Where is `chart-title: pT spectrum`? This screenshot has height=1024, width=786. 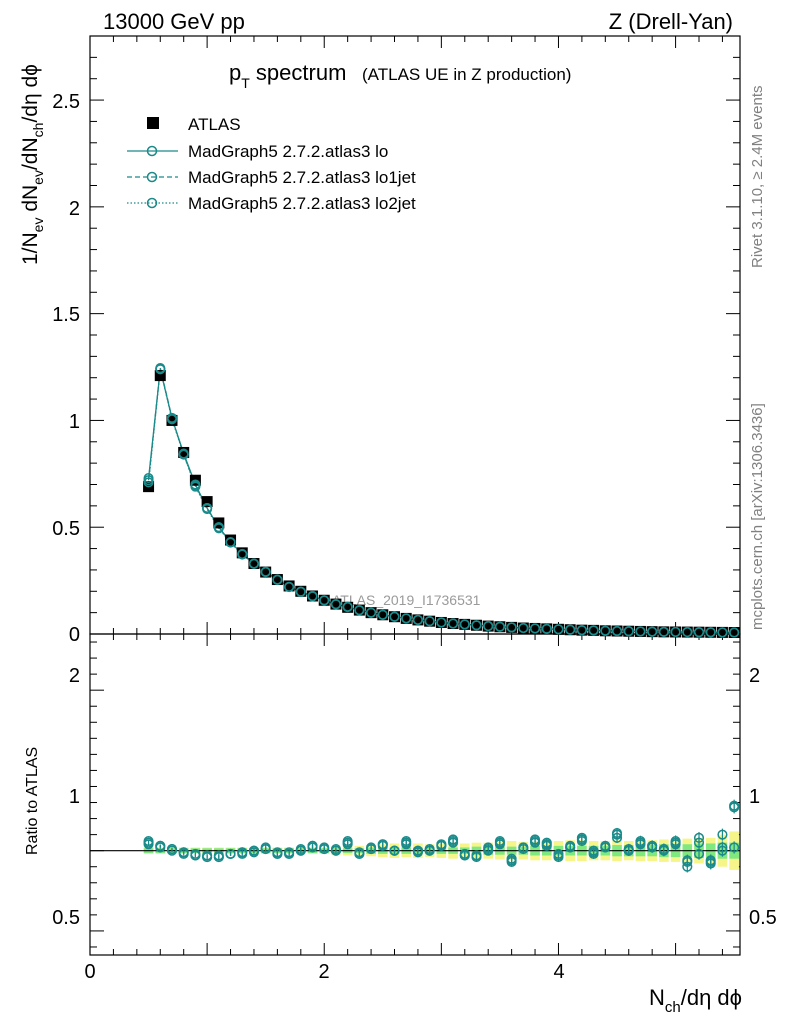 chart-title: pT spectrum is located at coordinates (287, 75).